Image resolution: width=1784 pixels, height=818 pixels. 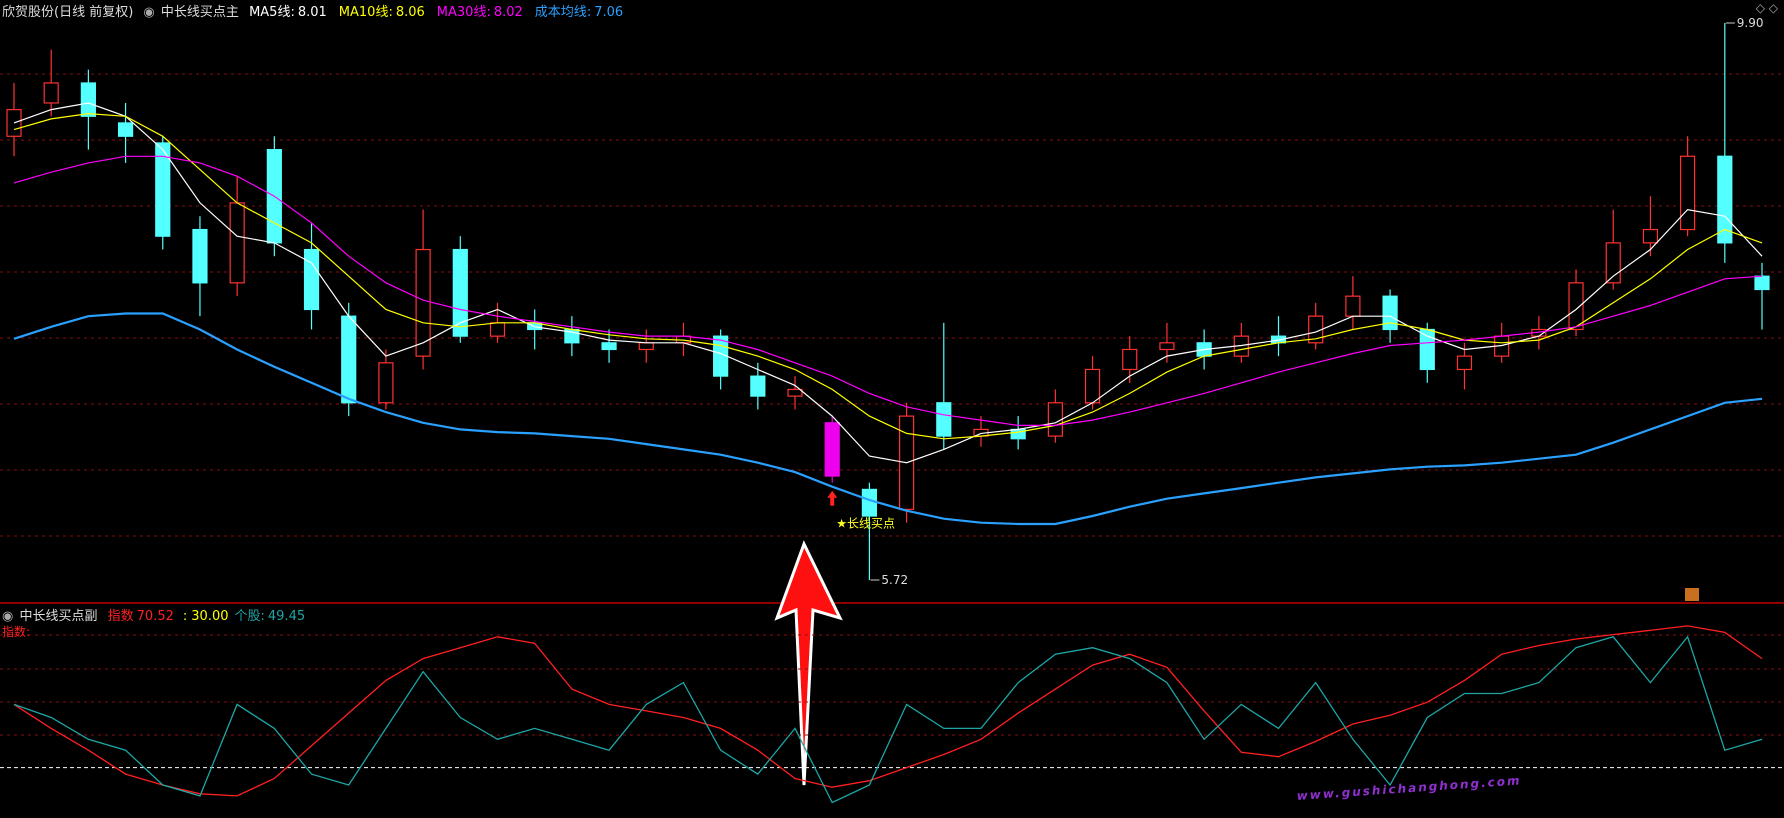 I want to click on legend-entry: 指数 70.52, so click(x=142, y=616).